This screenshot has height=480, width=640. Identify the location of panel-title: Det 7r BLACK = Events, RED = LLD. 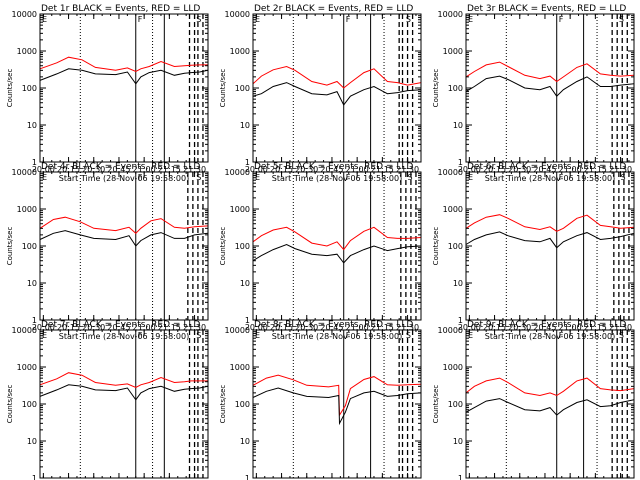
(120, 325).